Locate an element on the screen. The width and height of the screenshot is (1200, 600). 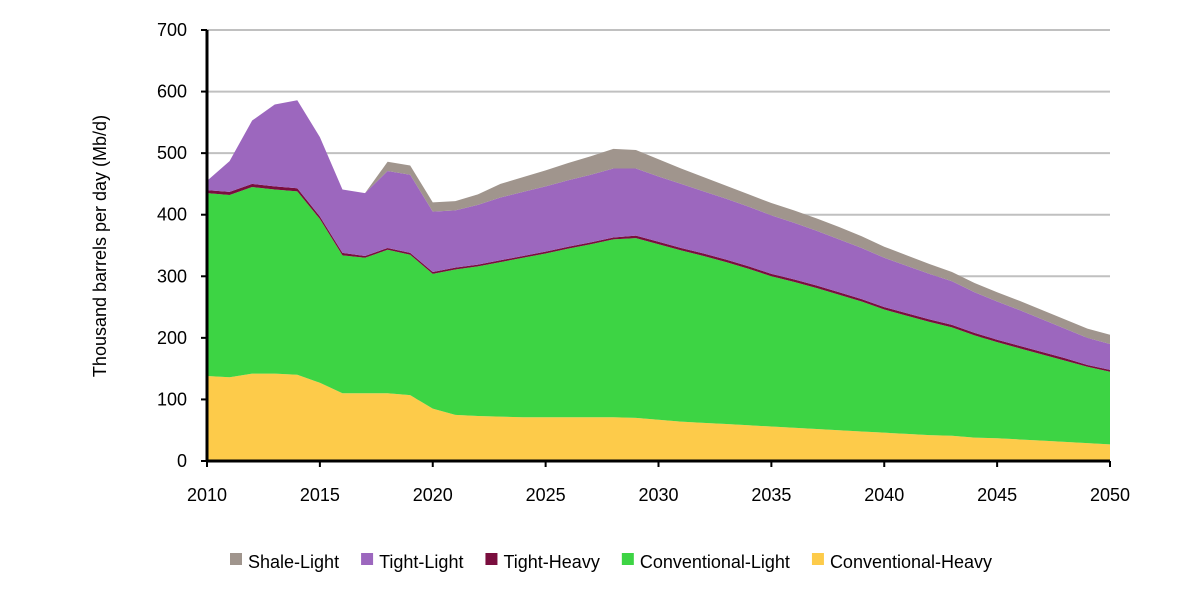
legend-item-shale-light: Shale-Light is located at coordinates (284, 562).